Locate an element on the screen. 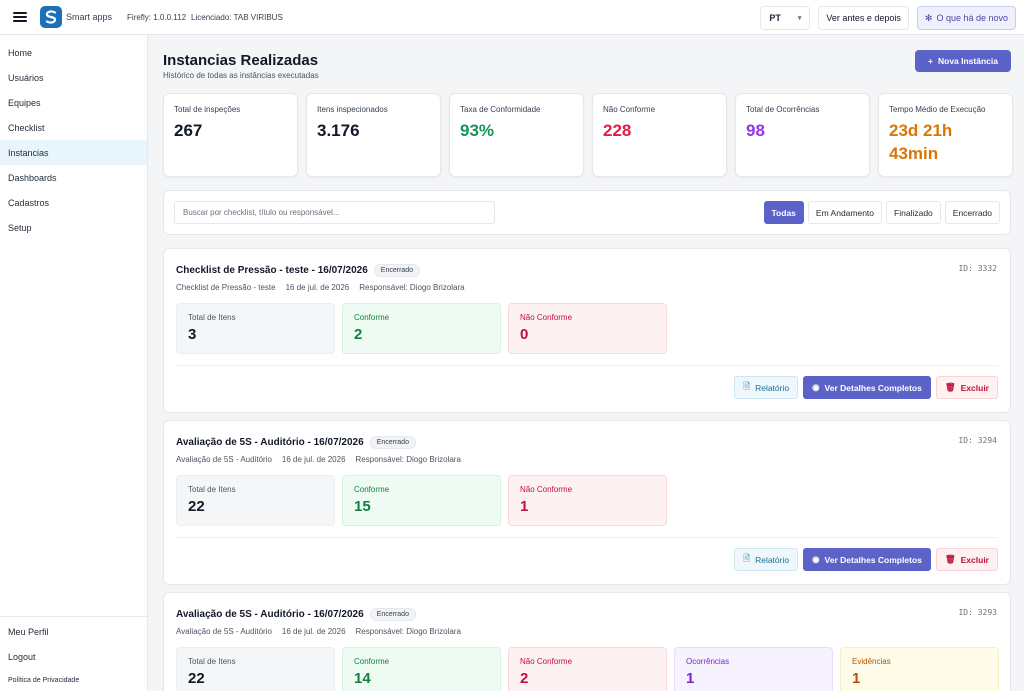  stat-label: Taxa de Conformidade is located at coordinates (500, 109).